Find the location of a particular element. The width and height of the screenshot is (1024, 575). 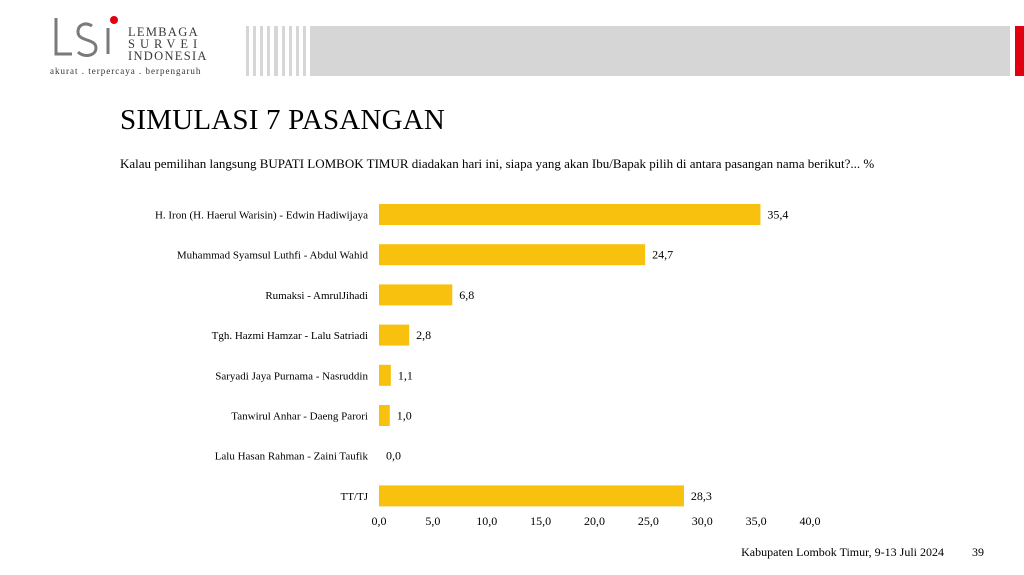

x-tick-label-8: 40,0 is located at coordinates (810, 521).